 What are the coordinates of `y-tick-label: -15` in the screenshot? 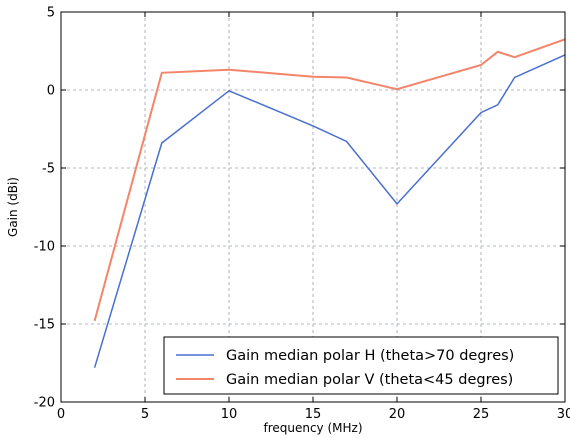 It's located at (44, 325).